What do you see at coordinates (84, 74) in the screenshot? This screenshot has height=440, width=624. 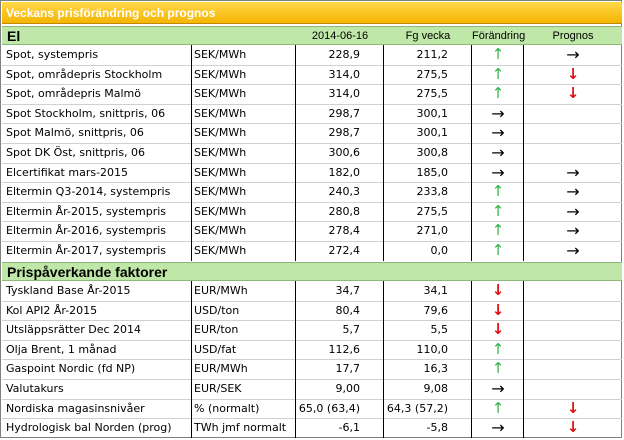 I see `row-label: Spot, områdepris Stockholm` at bounding box center [84, 74].